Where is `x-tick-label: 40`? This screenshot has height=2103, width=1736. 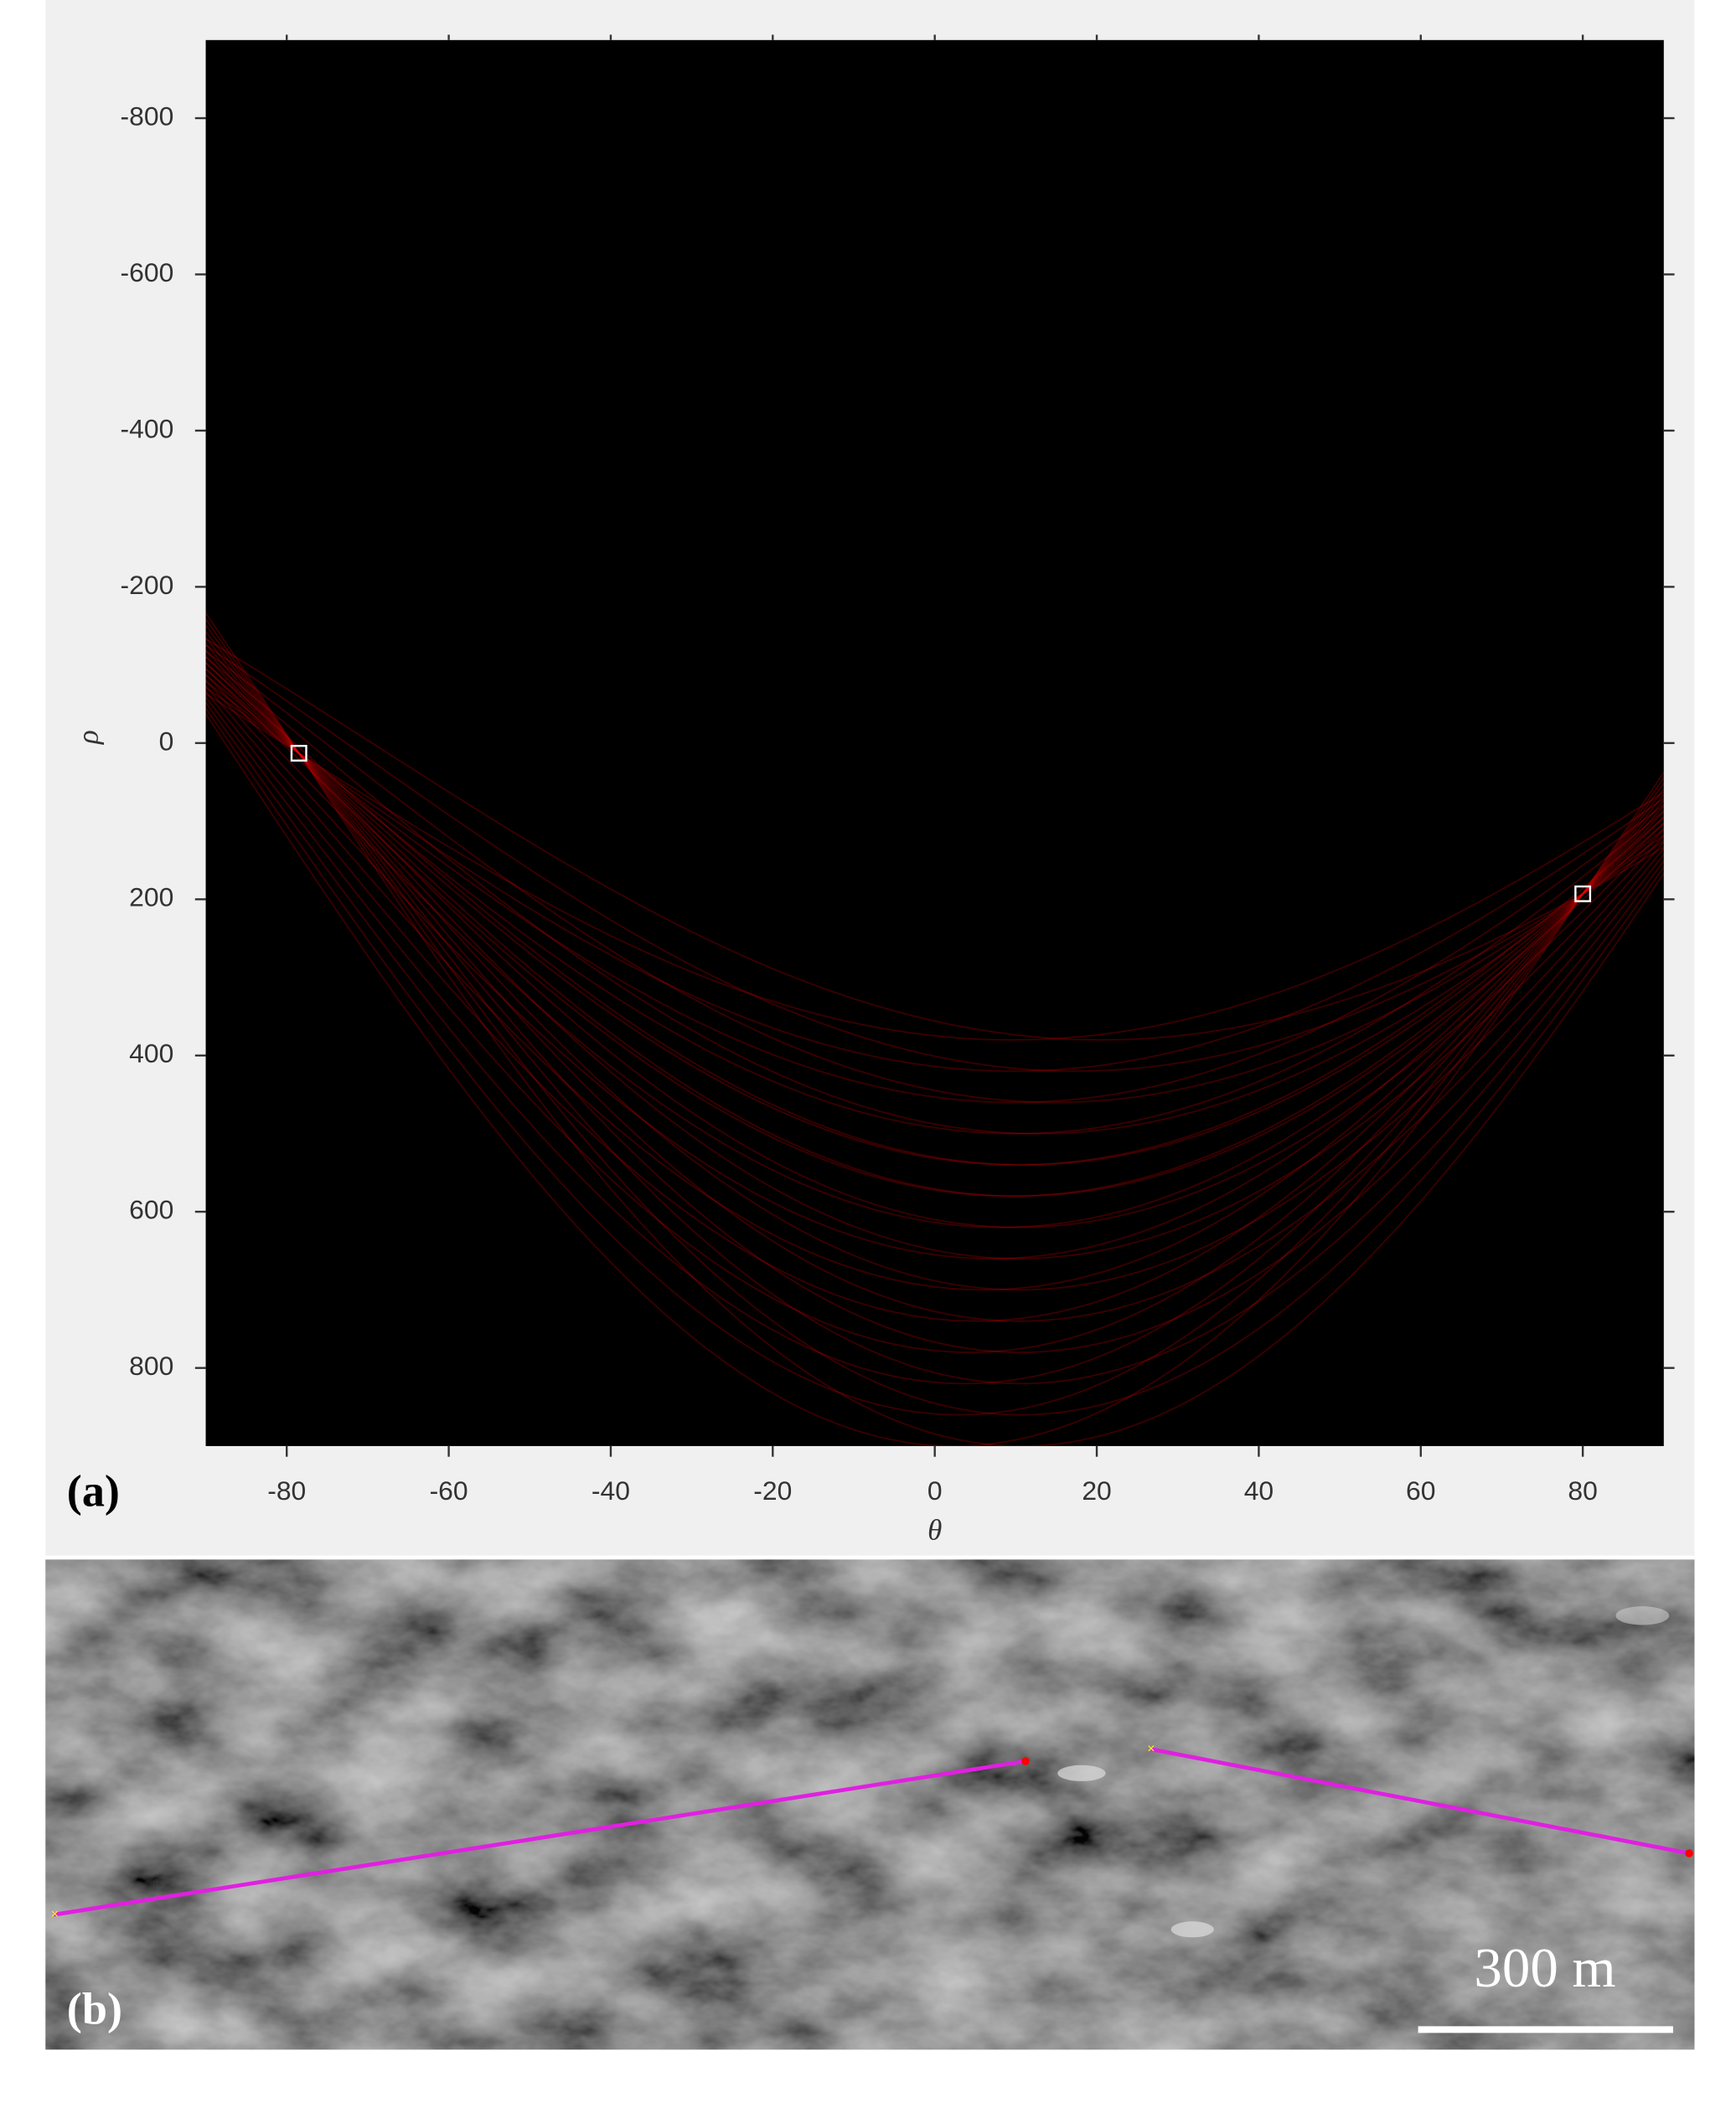 x-tick-label: 40 is located at coordinates (1259, 1490).